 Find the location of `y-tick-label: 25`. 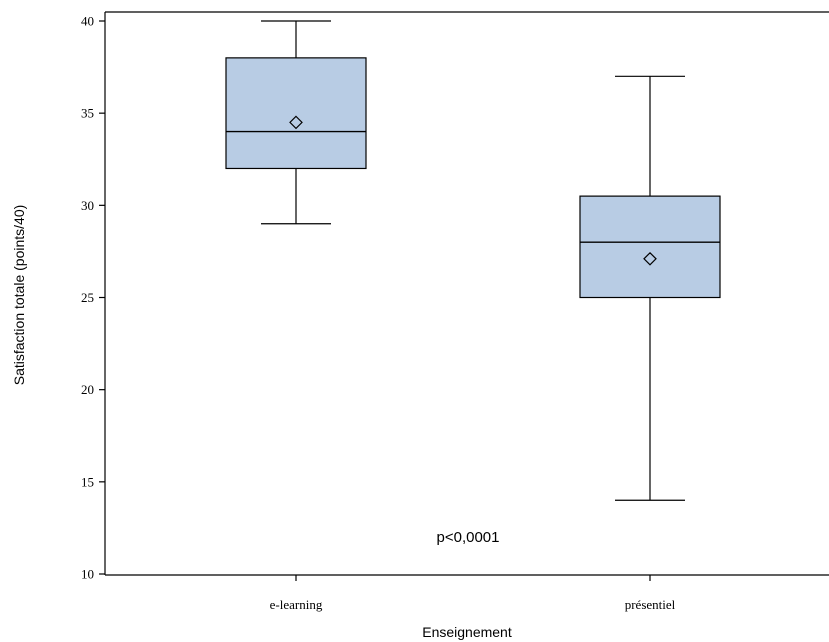

y-tick-label: 25 is located at coordinates (87, 297).